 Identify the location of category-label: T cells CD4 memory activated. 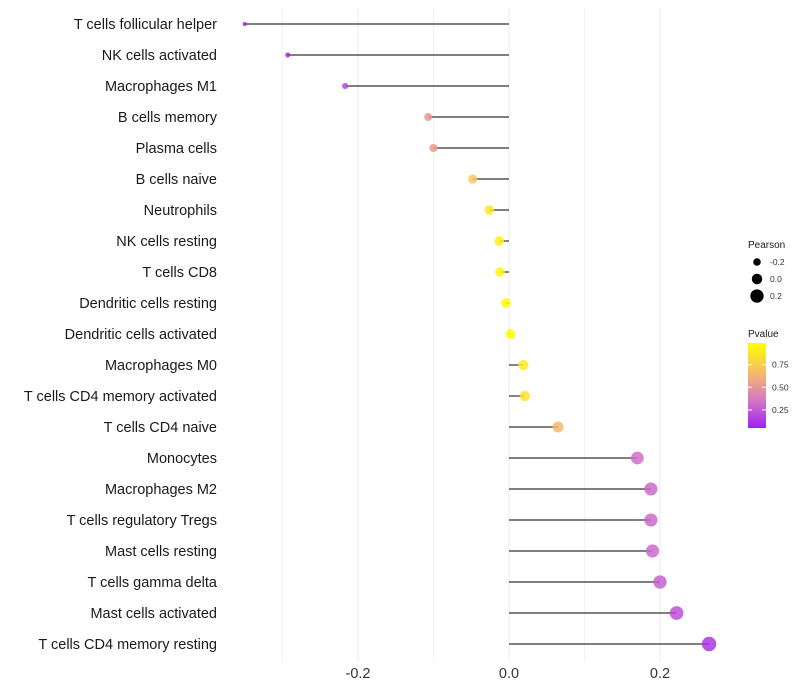
(120, 397).